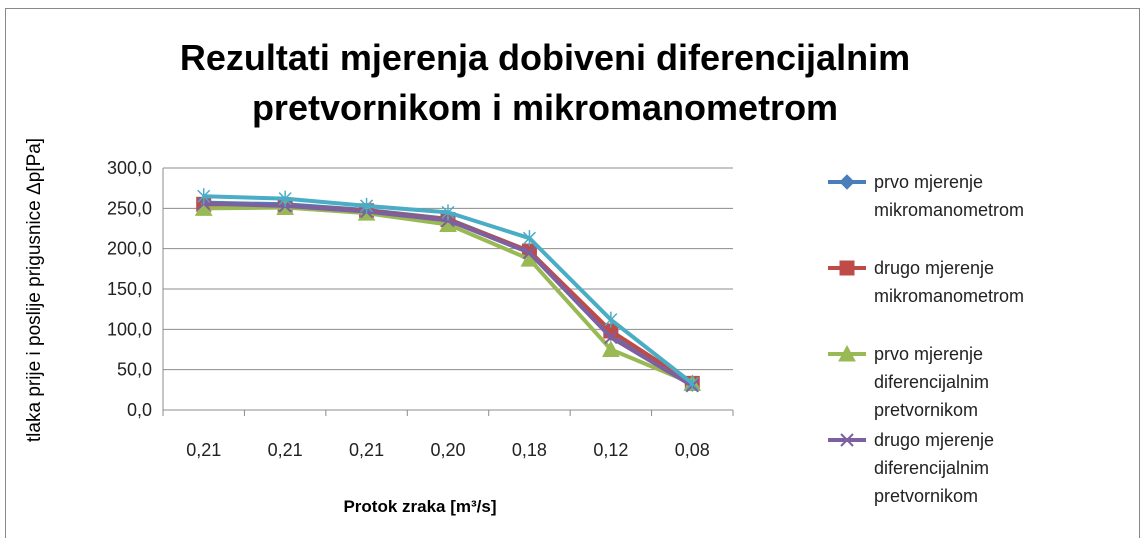  Describe the element at coordinates (34, 290) in the screenshot. I see `y-axis-label: tlaka prije i poslije prigusnice Δp[Pa]` at that location.